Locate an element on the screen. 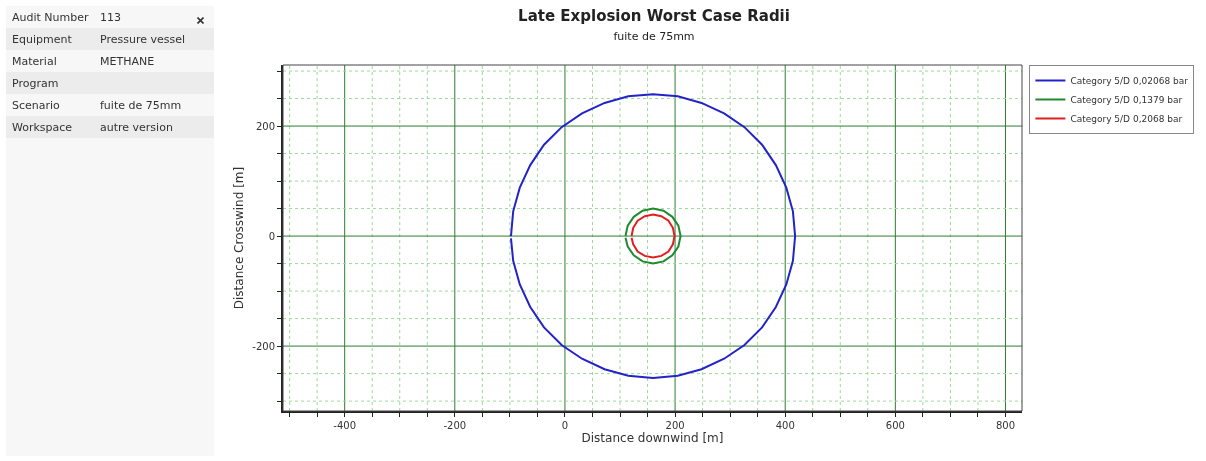 This screenshot has height=461, width=1206. category-label: Equipment is located at coordinates (42, 39).